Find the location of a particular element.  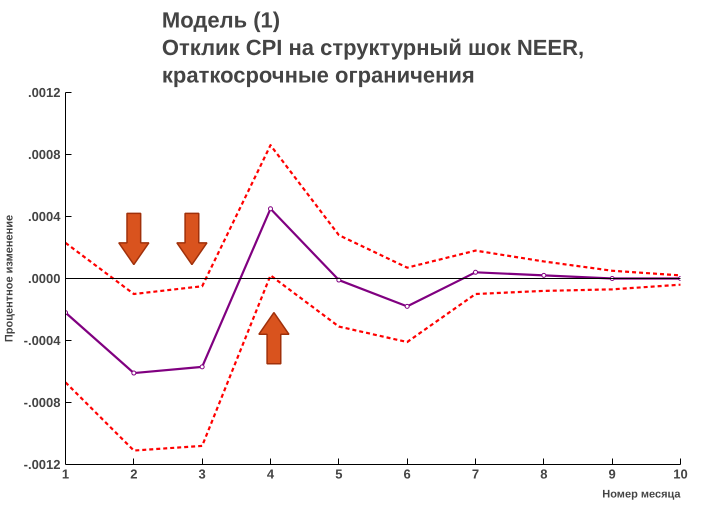

x-tick-label: 7 is located at coordinates (476, 474).